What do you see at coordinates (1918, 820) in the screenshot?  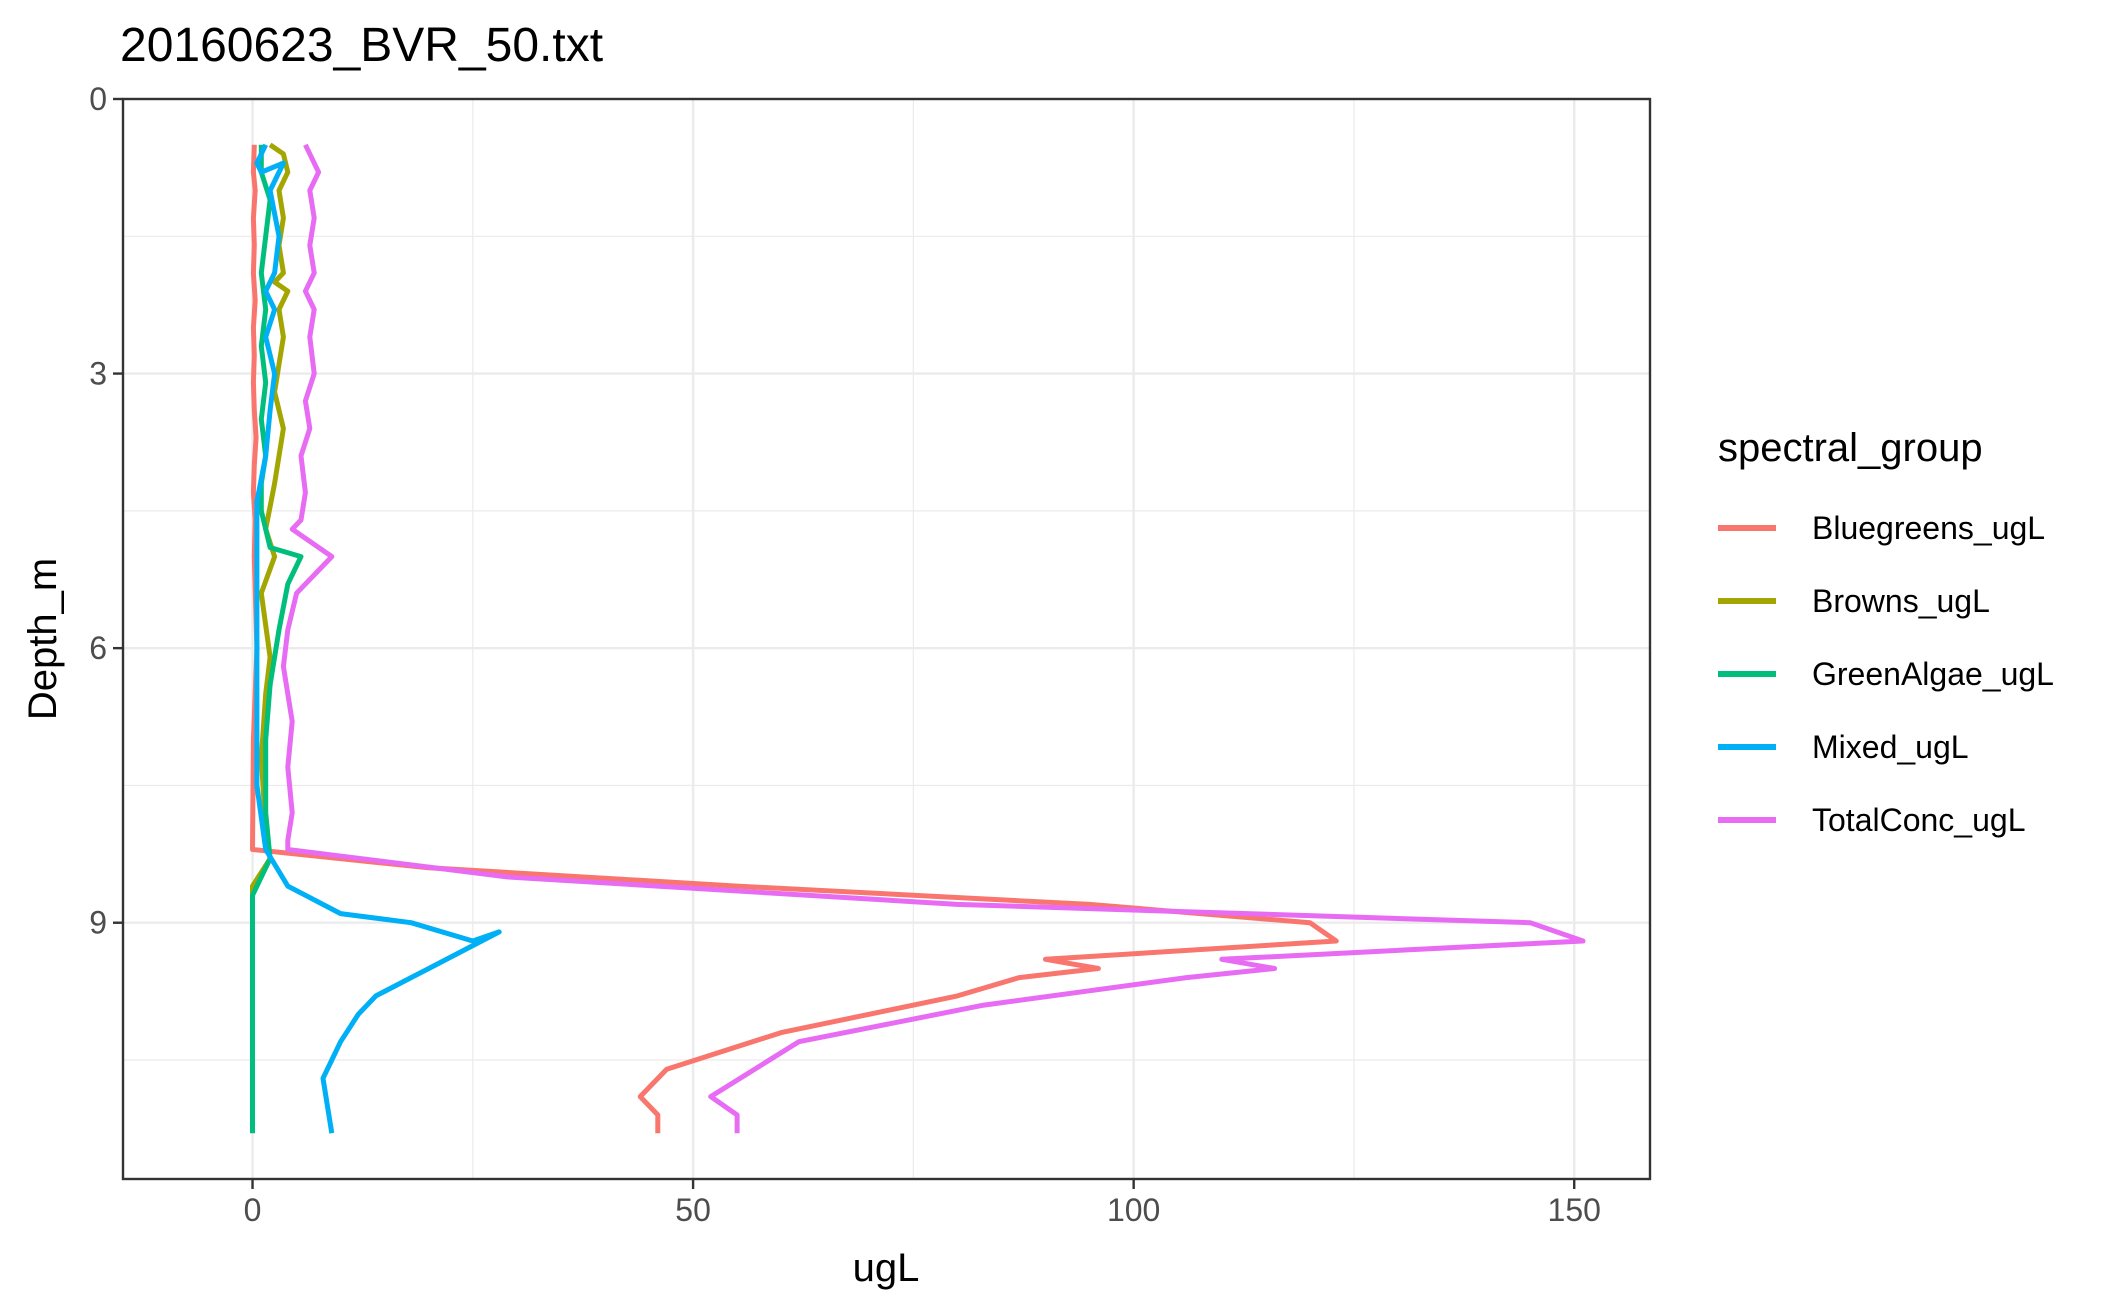 I see `legend-label: TotalConc_ugL` at bounding box center [1918, 820].